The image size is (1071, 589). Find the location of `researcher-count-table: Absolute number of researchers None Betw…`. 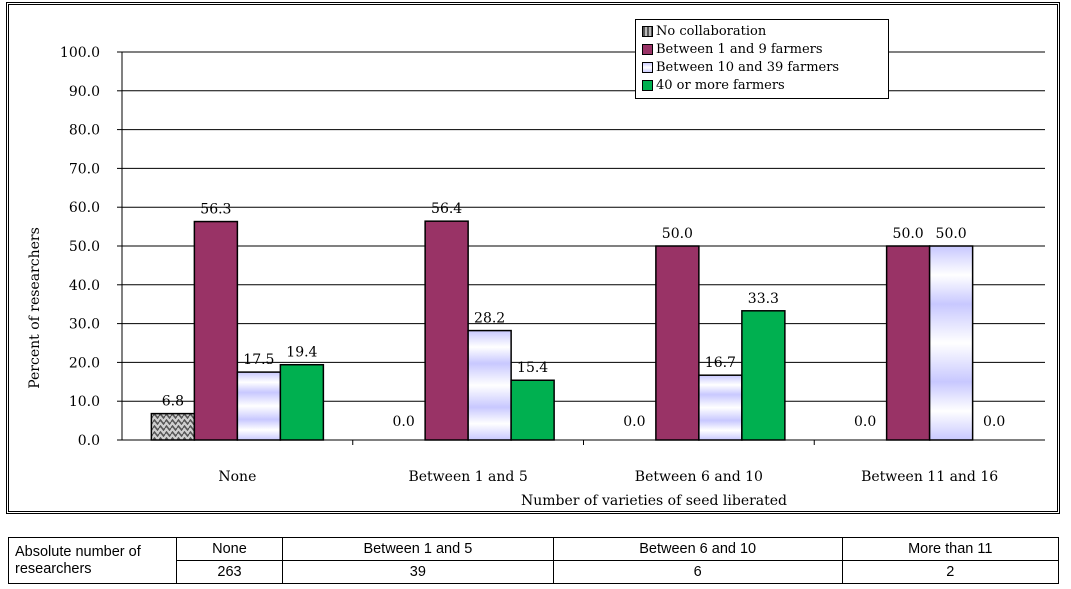

researcher-count-table: Absolute number of researchers None Betw… is located at coordinates (534, 560).